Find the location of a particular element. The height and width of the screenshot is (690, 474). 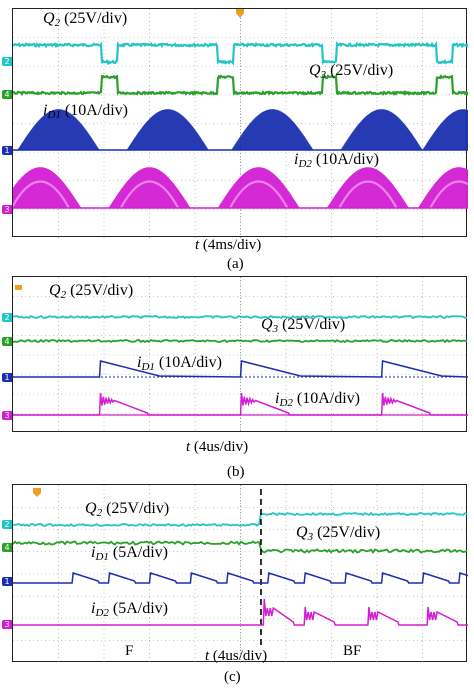

caption-b: (b) is located at coordinates (236, 472).